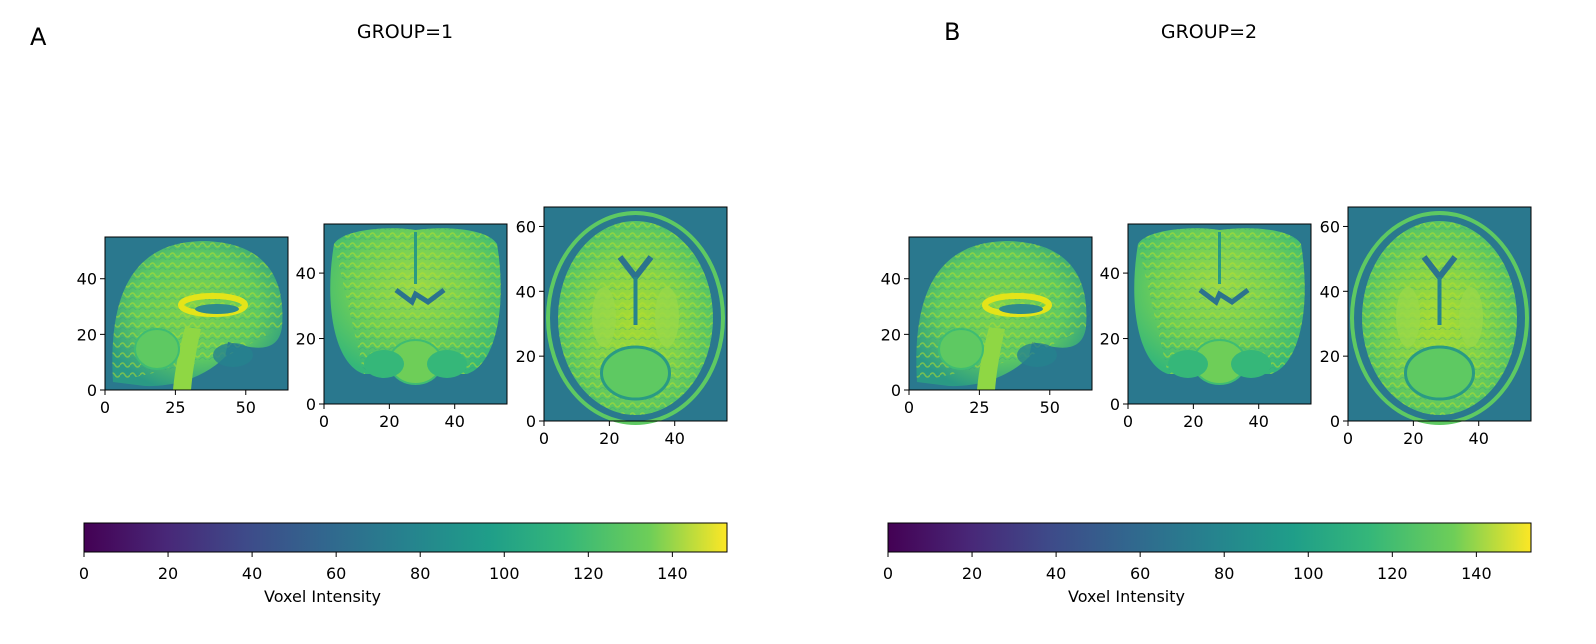 This screenshot has height=644, width=1596. Describe the element at coordinates (38, 37) in the screenshot. I see `panel-letter: A` at that location.